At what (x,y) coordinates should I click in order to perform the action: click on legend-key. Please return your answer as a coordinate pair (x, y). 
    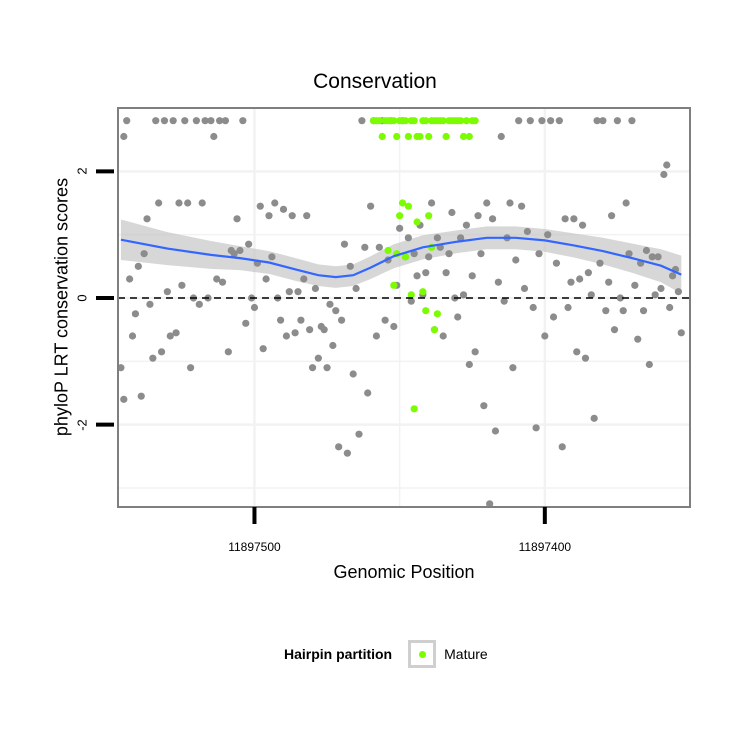
    Looking at the image, I should click on (422, 654).